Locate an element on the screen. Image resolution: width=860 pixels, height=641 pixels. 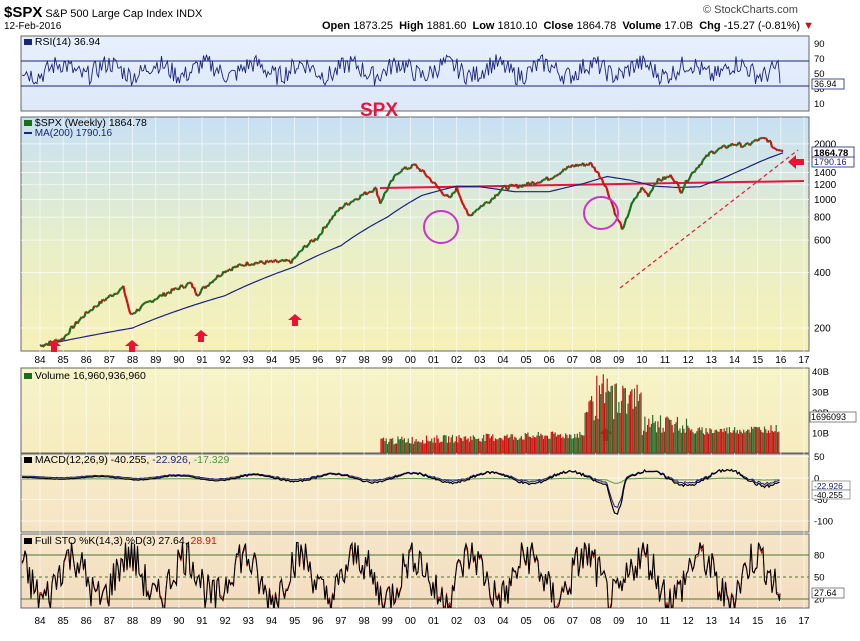
support-trendline is located at coordinates (709, 219).